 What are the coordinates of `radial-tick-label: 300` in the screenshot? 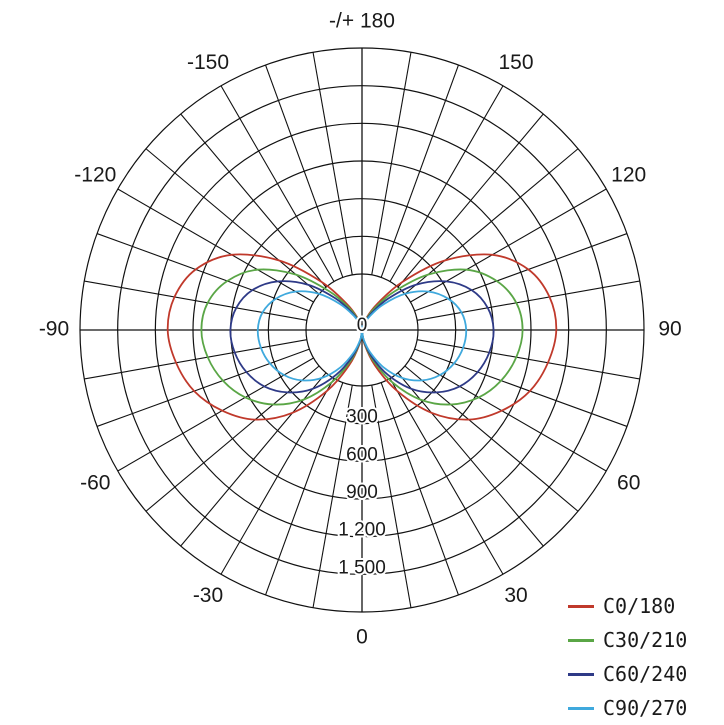 It's located at (362, 417).